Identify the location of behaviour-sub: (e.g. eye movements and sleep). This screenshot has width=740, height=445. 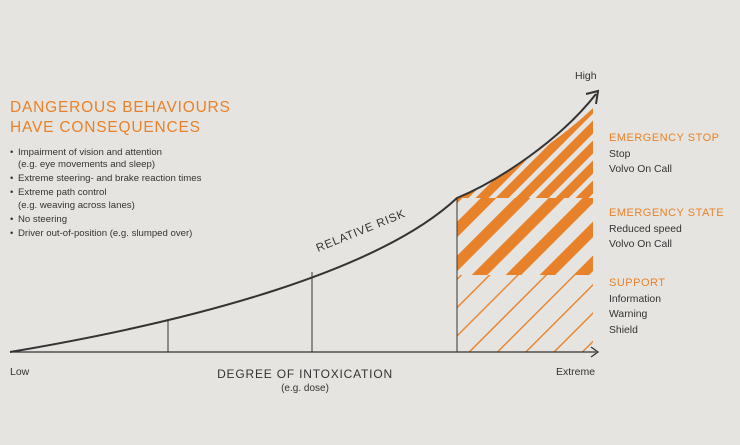
(87, 165).